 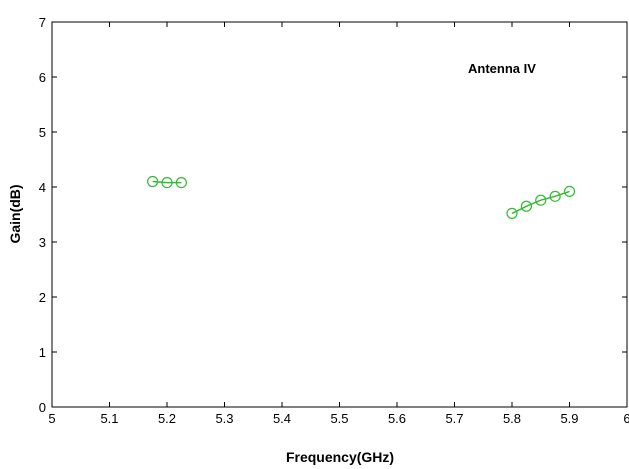 What do you see at coordinates (340, 457) in the screenshot?
I see `x-axis-title: Frequency(GHz)` at bounding box center [340, 457].